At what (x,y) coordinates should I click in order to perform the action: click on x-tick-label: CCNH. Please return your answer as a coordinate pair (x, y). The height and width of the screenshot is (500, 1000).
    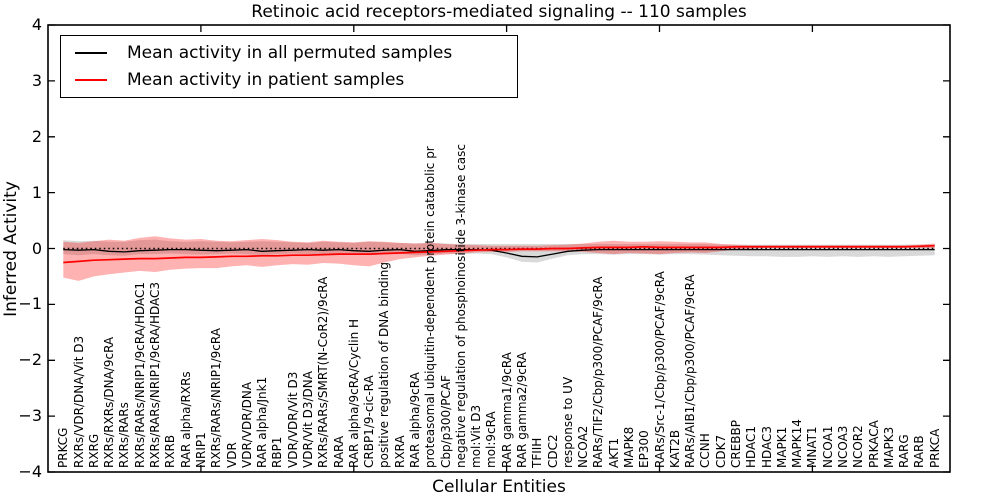
    Looking at the image, I should click on (705, 450).